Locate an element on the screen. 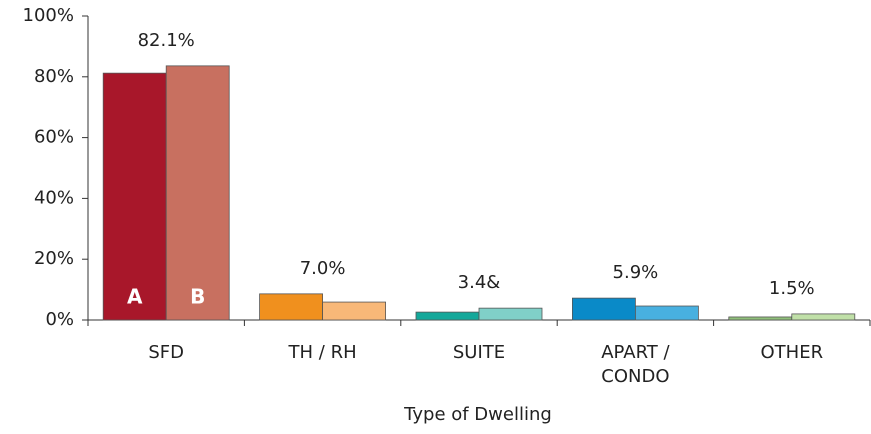  x-tick-label: SFD is located at coordinates (166, 352).